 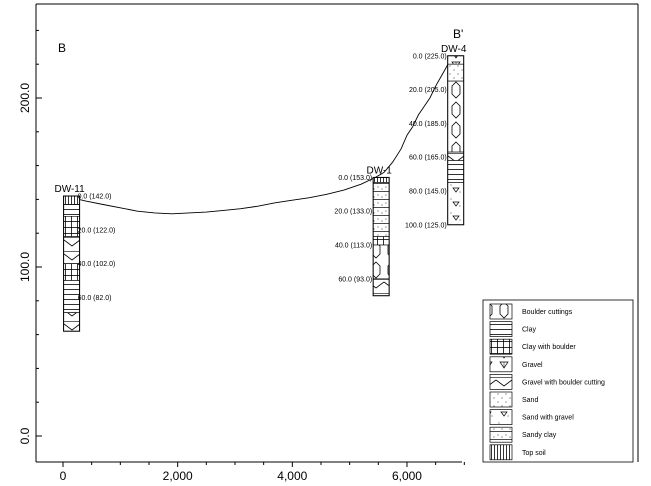 I want to click on legend-item-boulder-cuttings: Boulder cuttings, so click(x=531, y=311).